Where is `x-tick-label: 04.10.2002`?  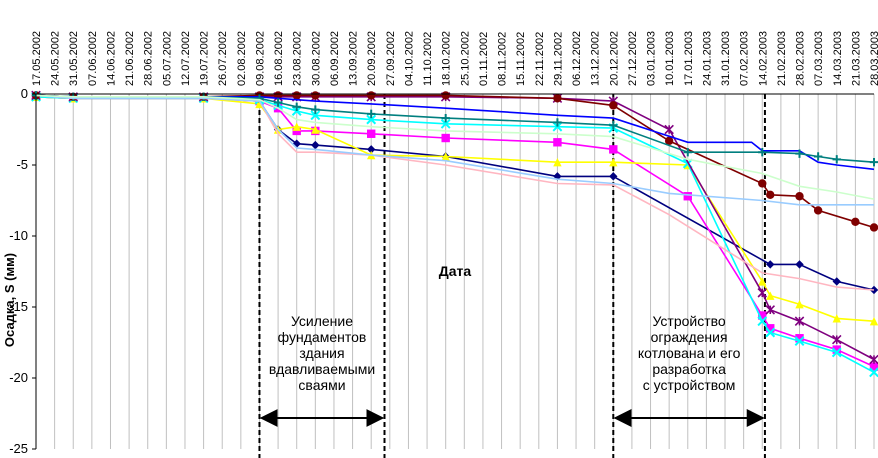 x-tick-label: 04.10.2002 is located at coordinates (409, 58).